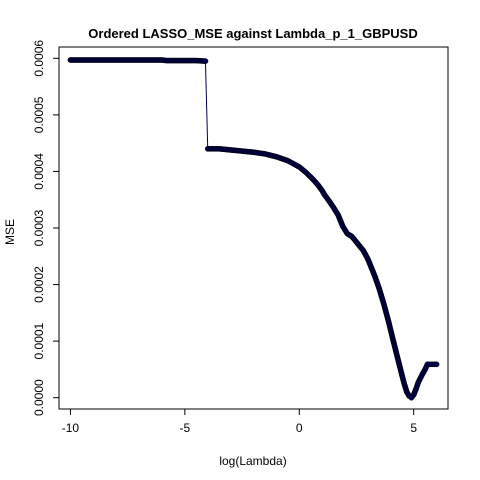  I want to click on x-tick-label: -10, so click(71, 428).